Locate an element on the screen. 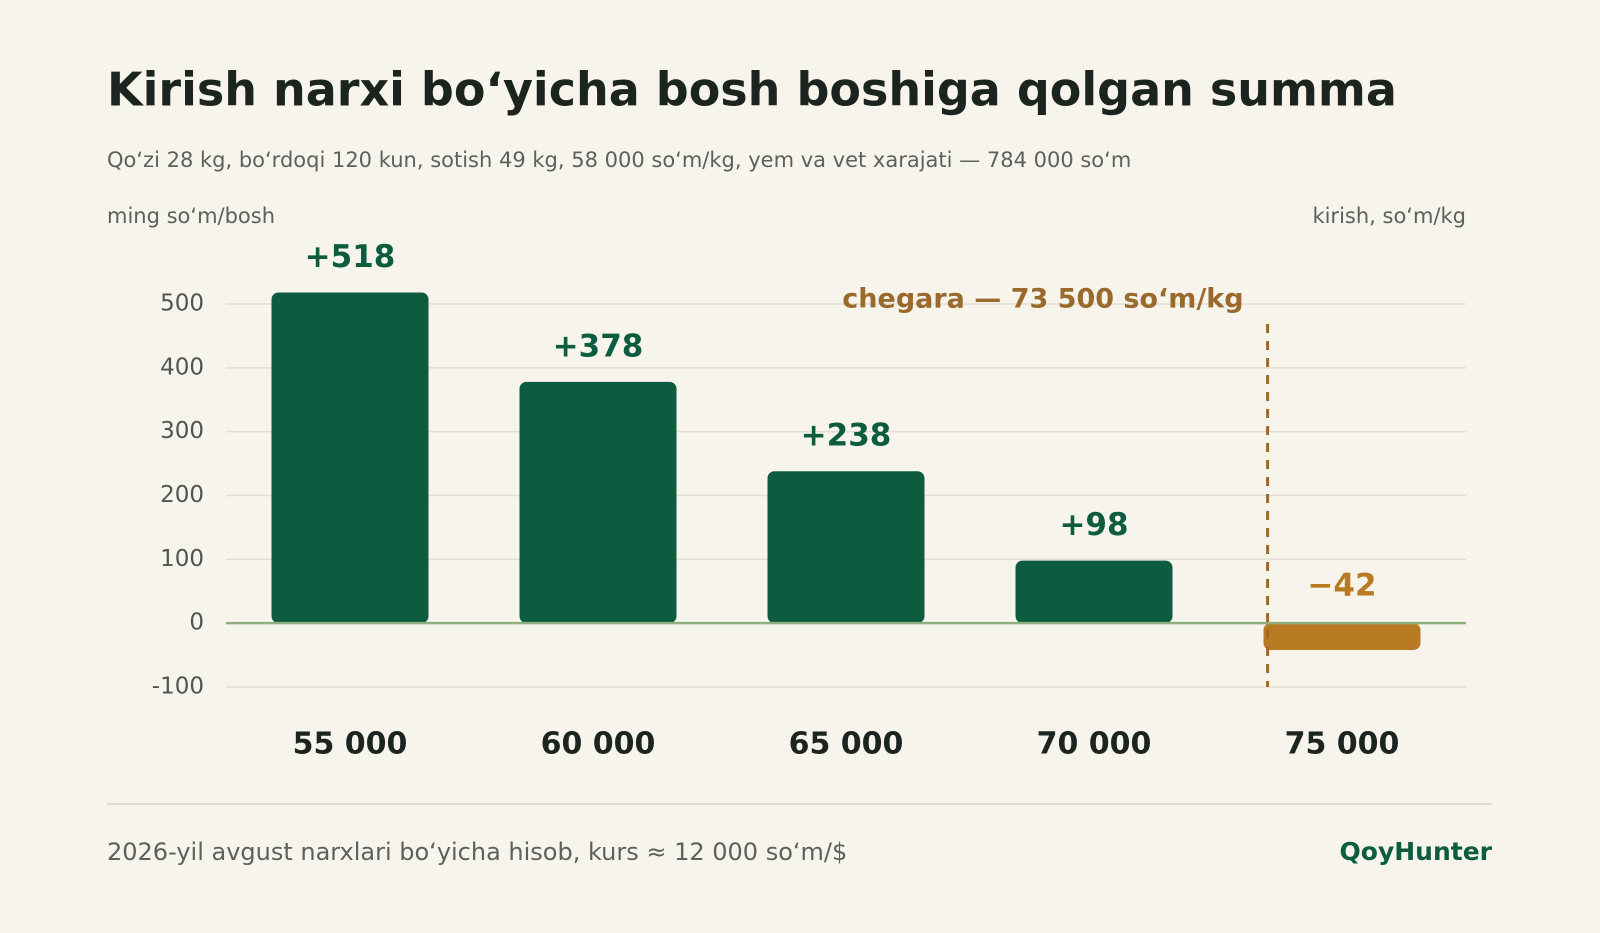 The height and width of the screenshot is (933, 1600). x-tick-label: 75 000 is located at coordinates (1342, 744).